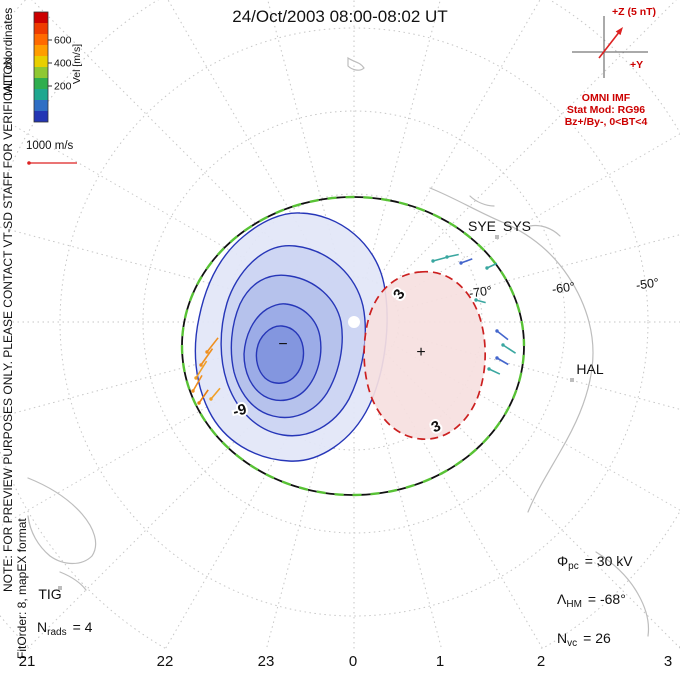  Describe the element at coordinates (56, 632) in the screenshot. I see `nrads-subscript: rads` at that location.